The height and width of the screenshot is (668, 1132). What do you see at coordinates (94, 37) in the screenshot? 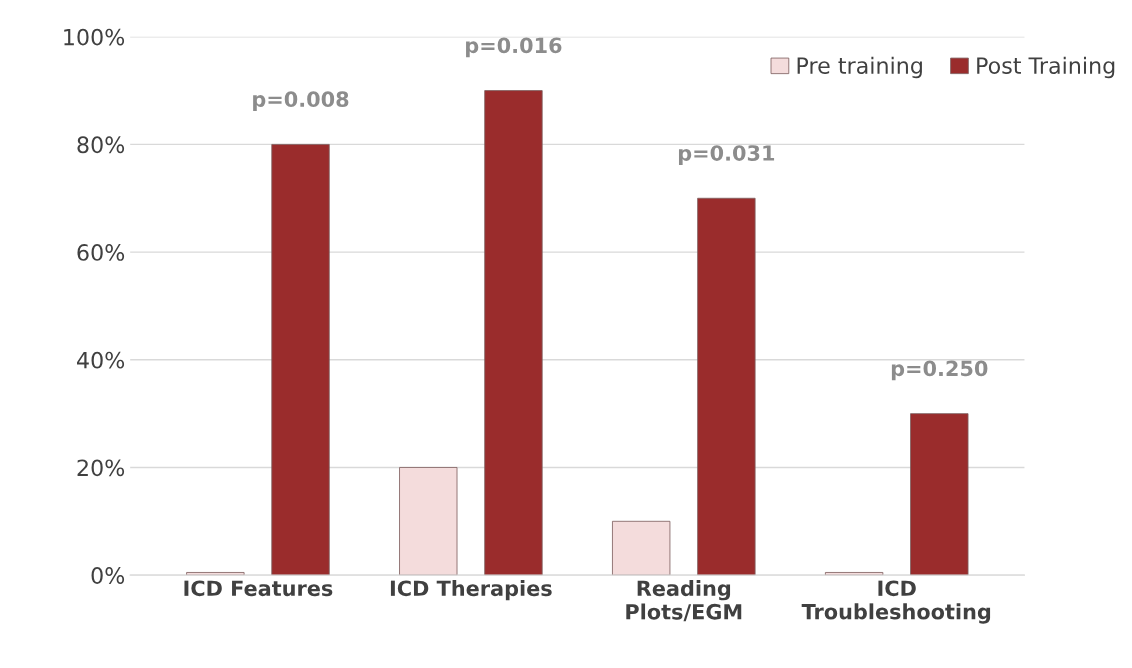
I see `y-tick-label: 100%` at bounding box center [94, 37].